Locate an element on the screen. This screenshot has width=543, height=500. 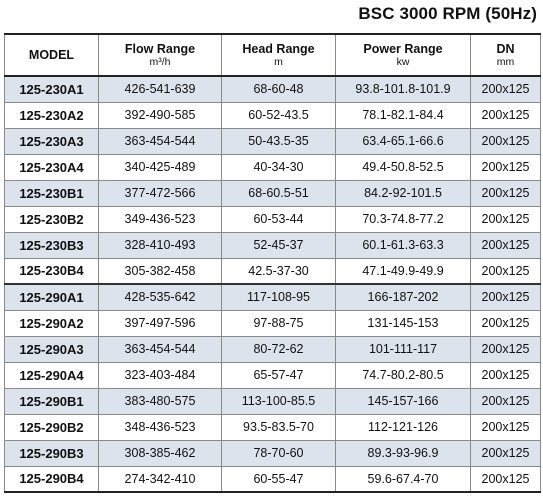
head-range-cell: 60-53-44 is located at coordinates (278, 219).